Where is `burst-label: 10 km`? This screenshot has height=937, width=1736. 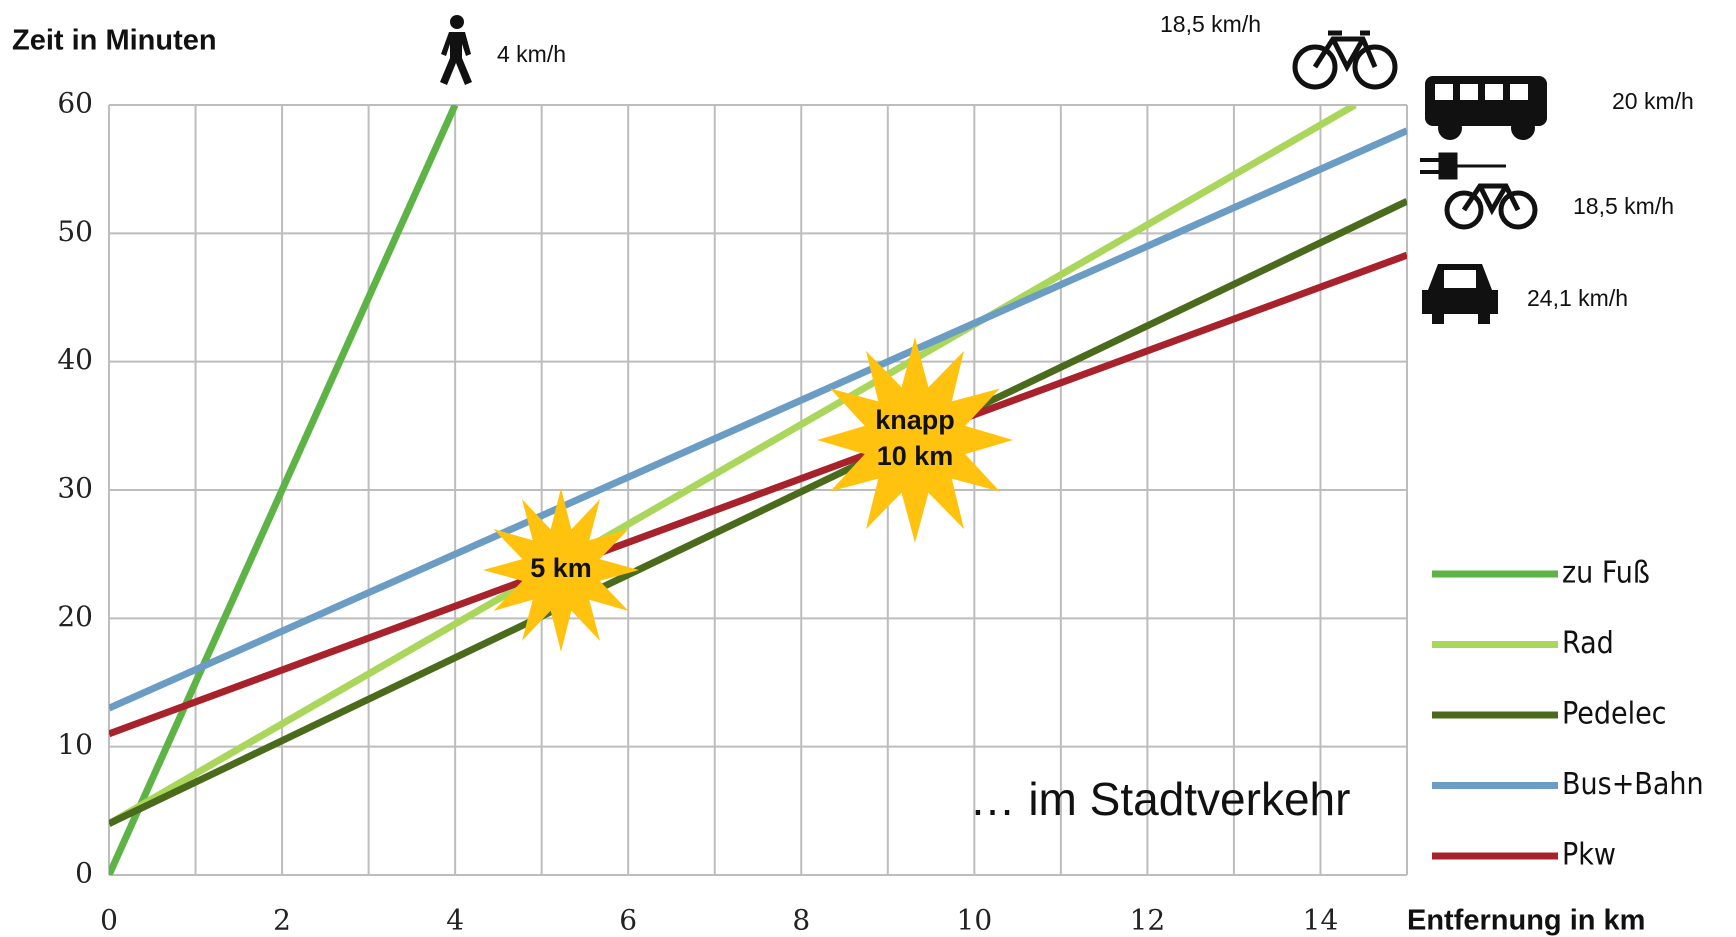
burst-label: 10 km is located at coordinates (915, 456).